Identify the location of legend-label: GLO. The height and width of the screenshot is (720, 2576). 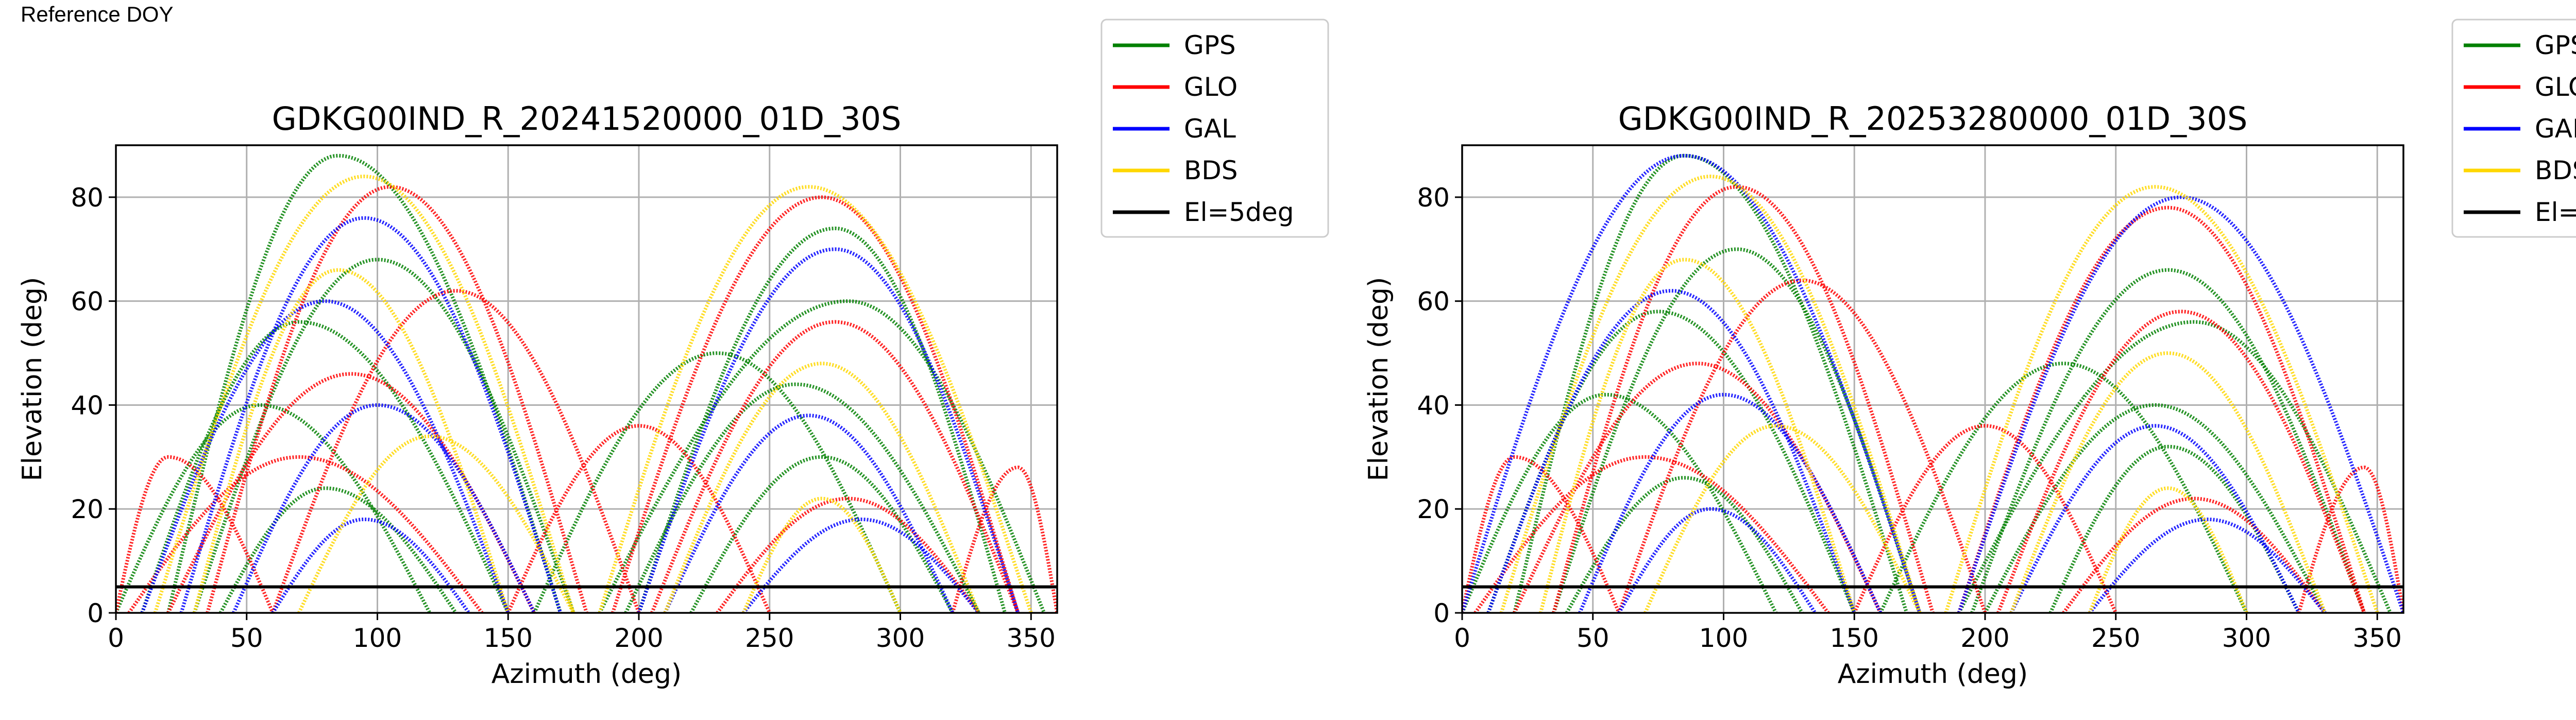
(1211, 87).